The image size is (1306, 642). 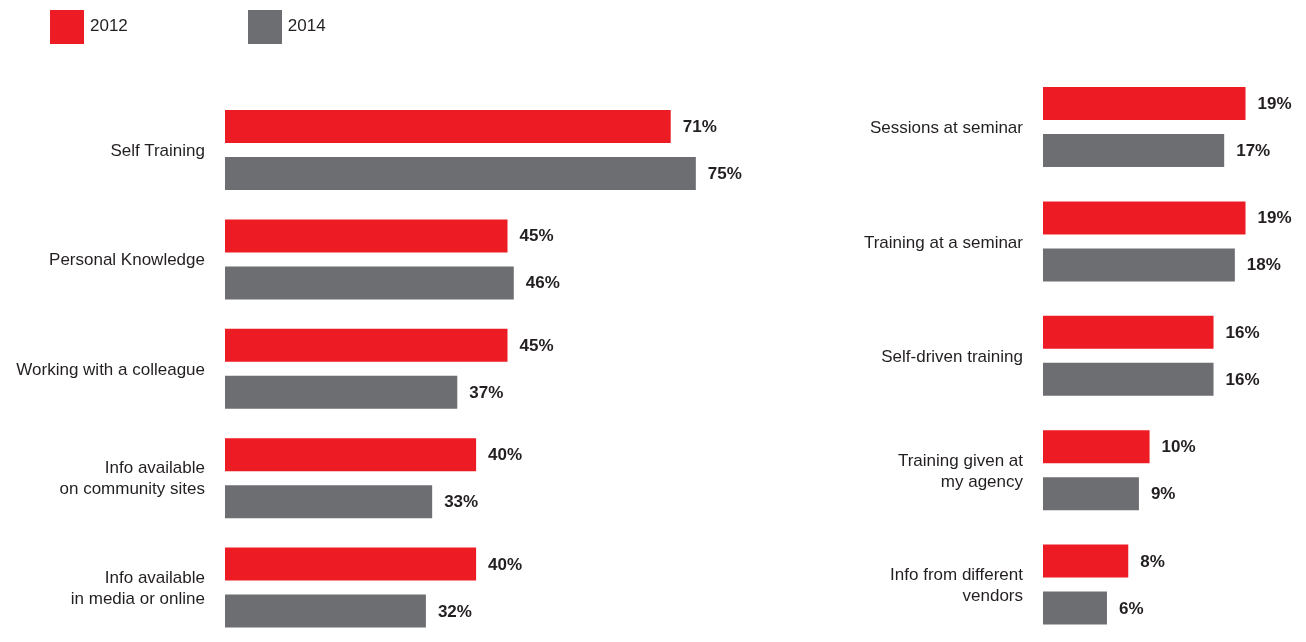 What do you see at coordinates (454, 611) in the screenshot?
I see `data-label: 32%` at bounding box center [454, 611].